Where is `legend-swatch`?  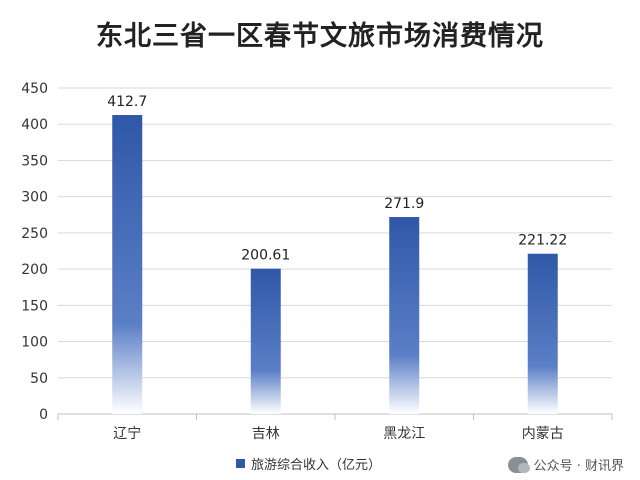 legend-swatch is located at coordinates (240, 463).